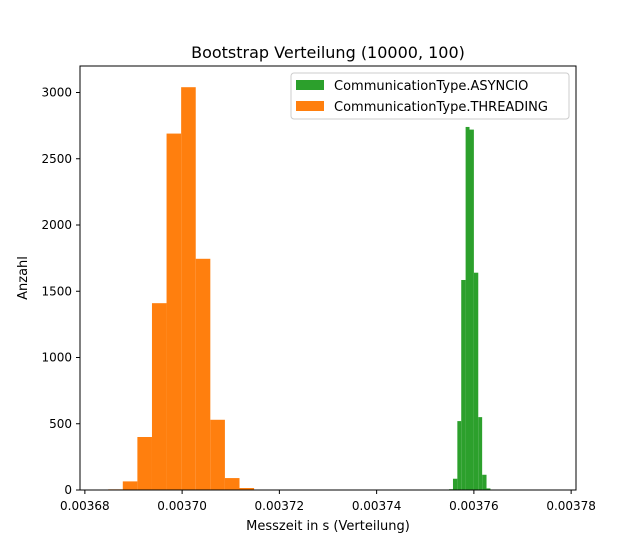  I want to click on y-tick-label: 2000, so click(56, 225).